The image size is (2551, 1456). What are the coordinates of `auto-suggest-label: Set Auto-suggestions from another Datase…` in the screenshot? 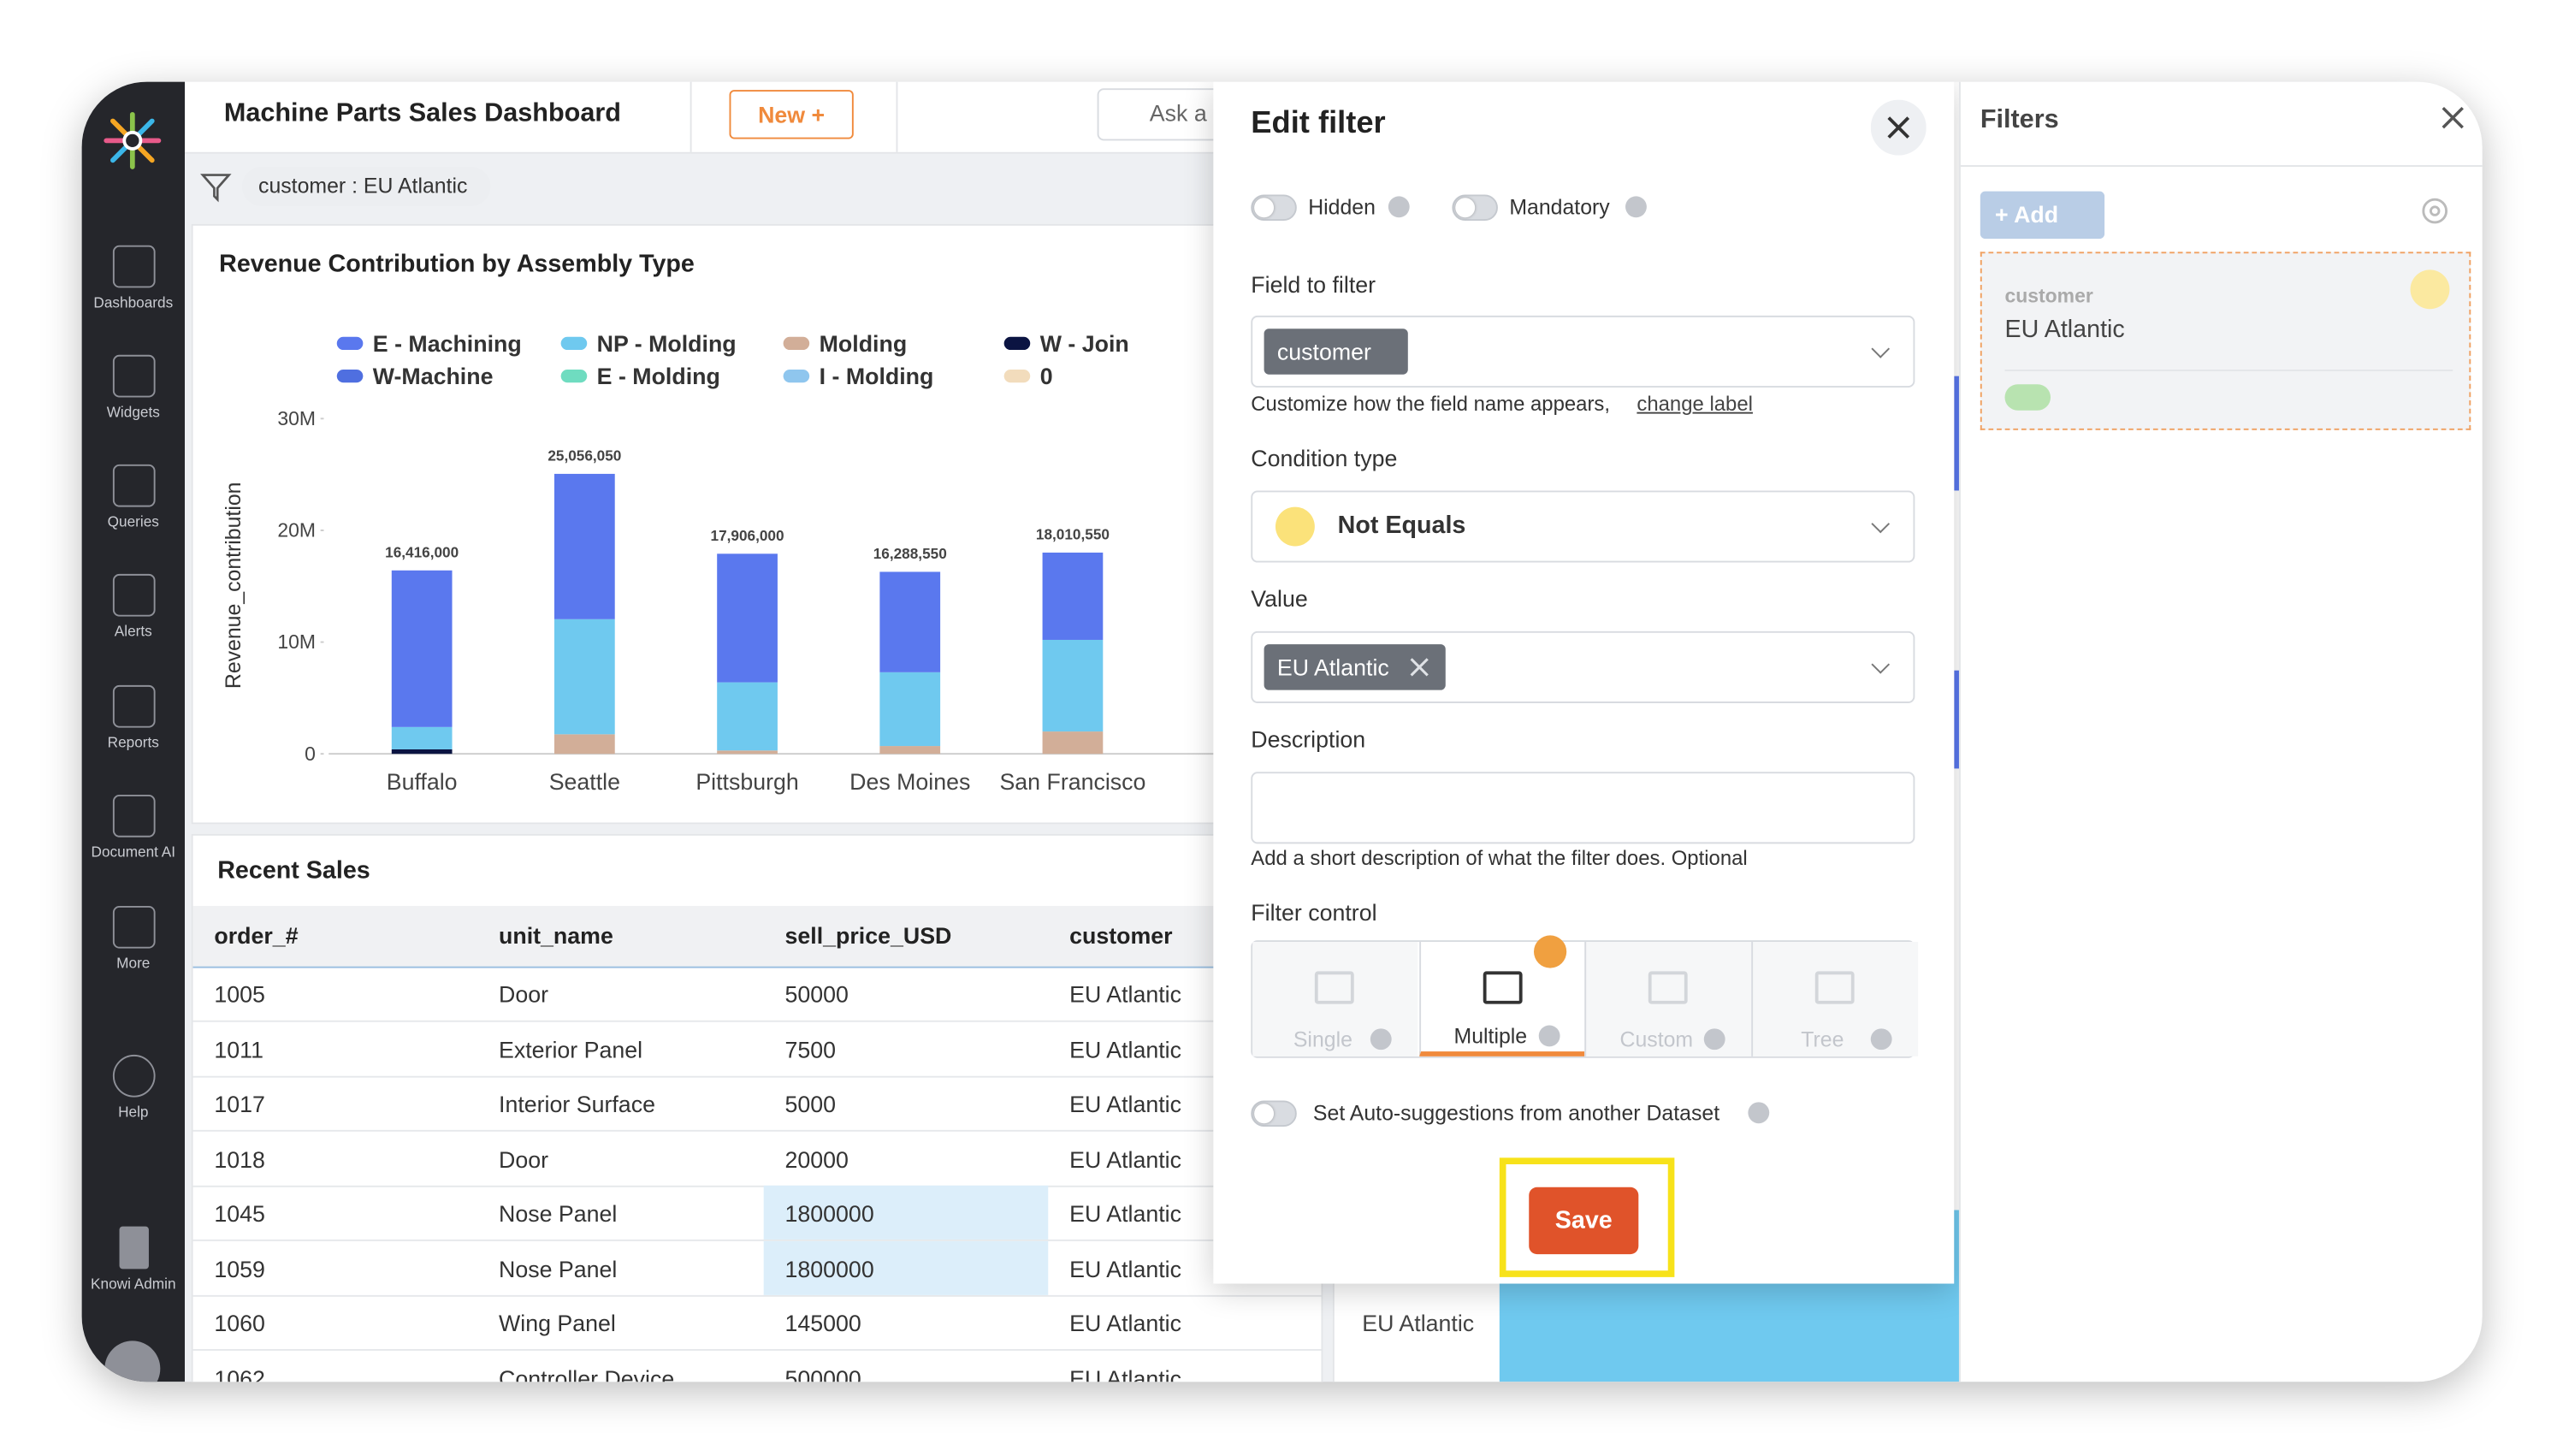 It's located at (1516, 1113).